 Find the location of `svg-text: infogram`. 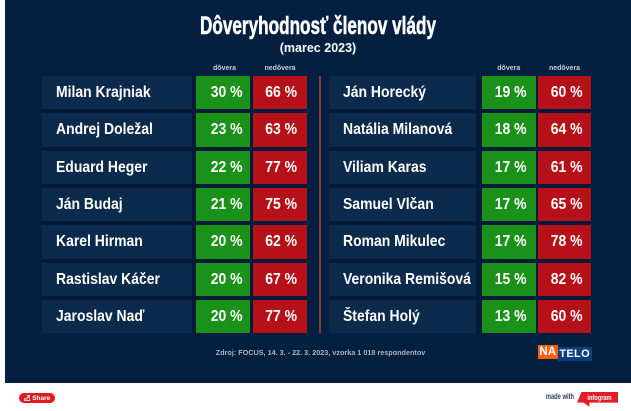

svg-text: infogram is located at coordinates (599, 397).